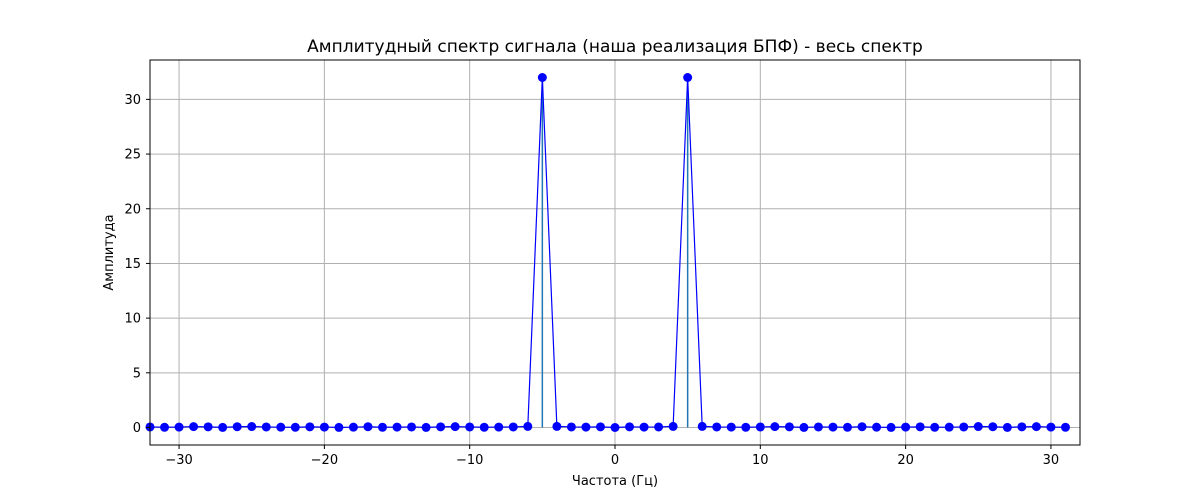  I want to click on y-tick-label: 0, so click(137, 428).